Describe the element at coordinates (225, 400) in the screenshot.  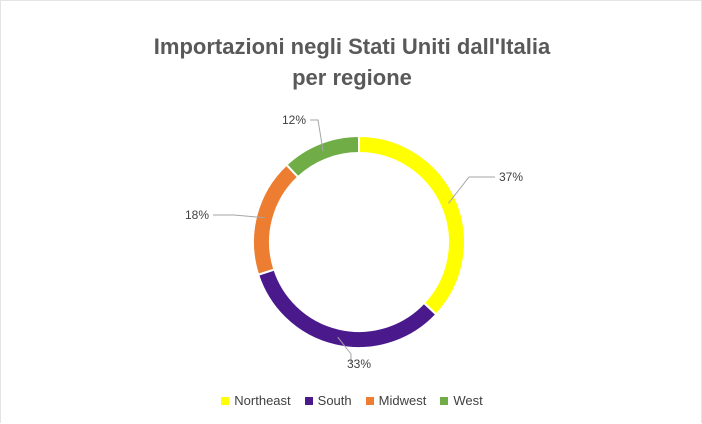
I see `legend-swatch-northeast` at that location.